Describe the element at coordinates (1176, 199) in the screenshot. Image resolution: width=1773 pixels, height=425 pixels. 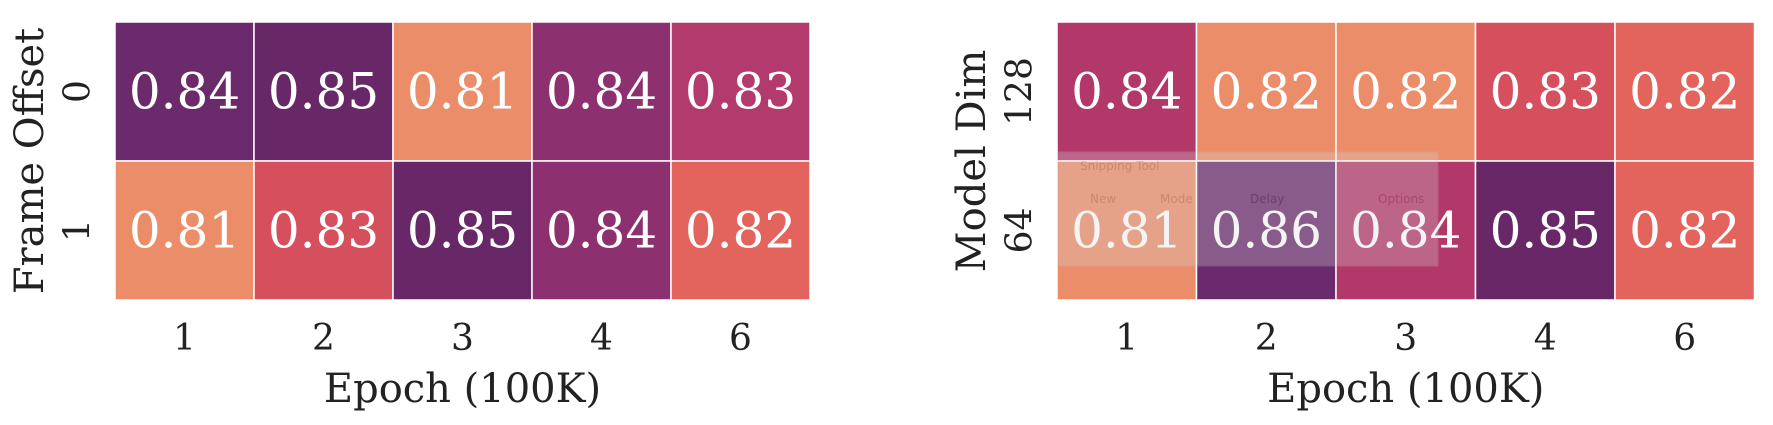
I see `overlay-mode-button: Mode` at that location.